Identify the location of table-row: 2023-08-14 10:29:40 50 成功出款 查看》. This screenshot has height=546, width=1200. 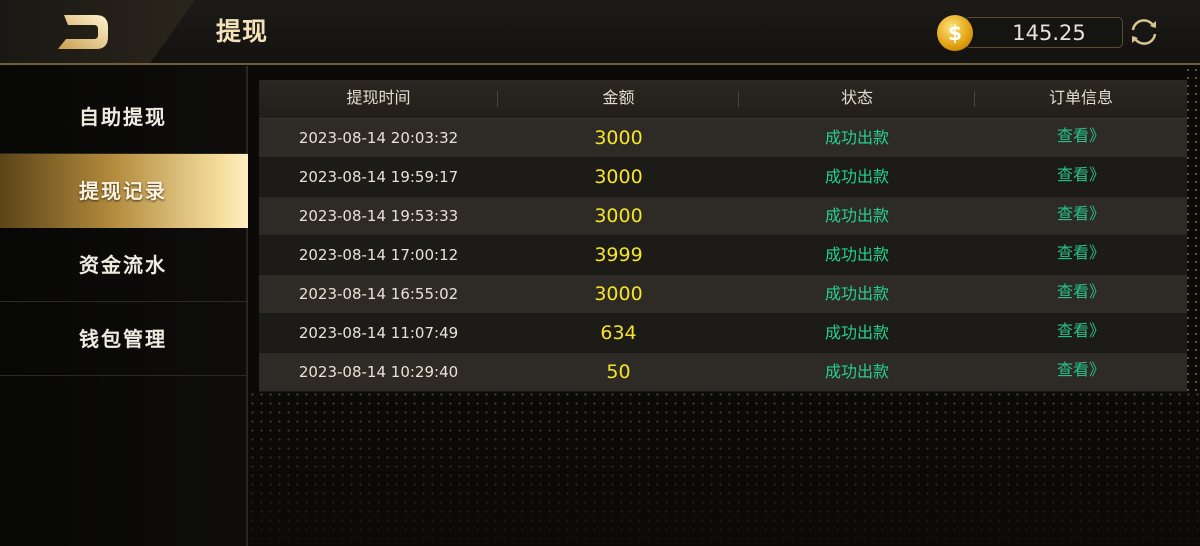
(723, 372).